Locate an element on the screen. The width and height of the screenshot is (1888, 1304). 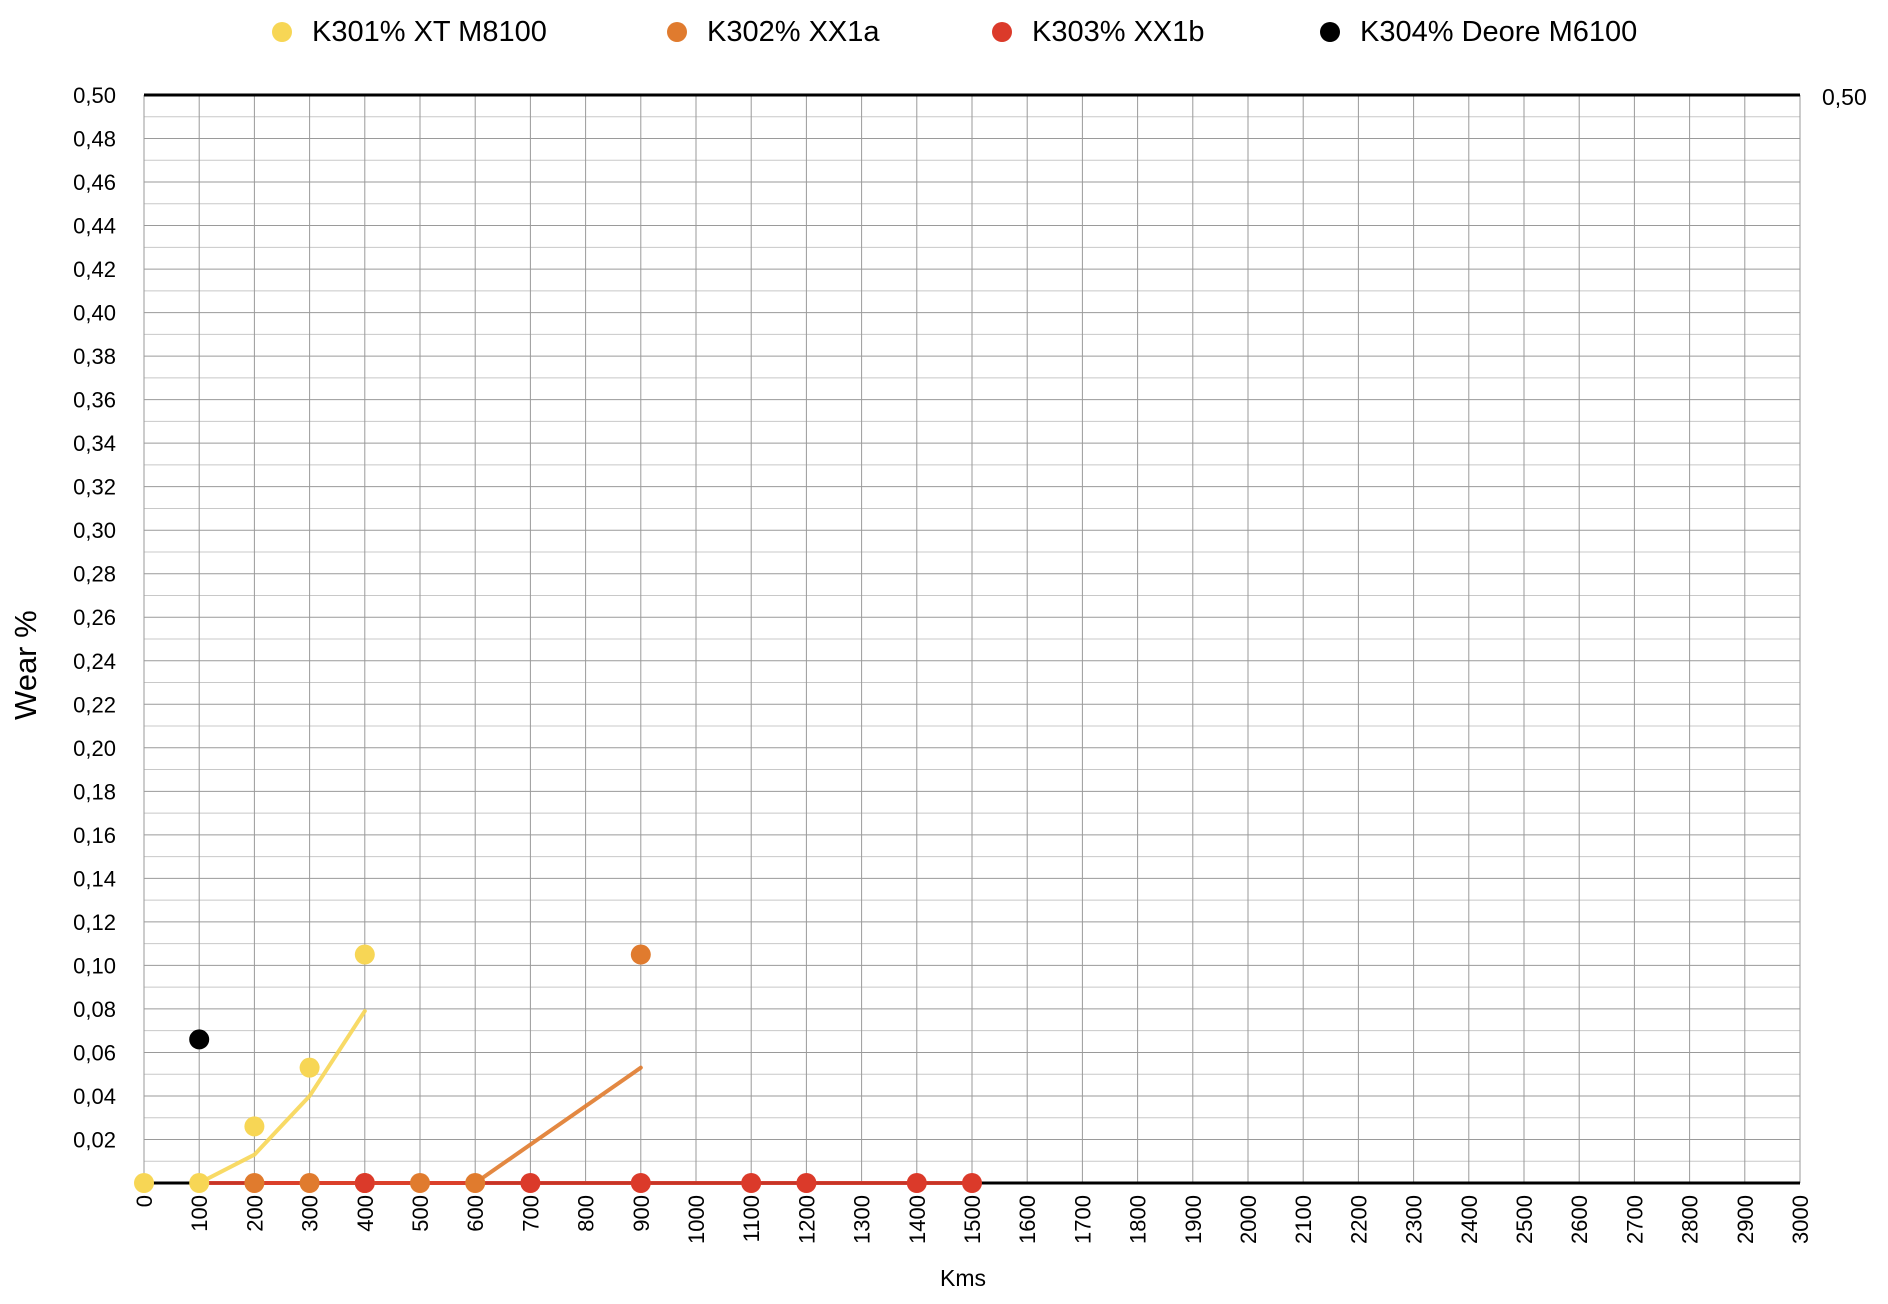
x-tick-label: 0 is located at coordinates (144, 1201).